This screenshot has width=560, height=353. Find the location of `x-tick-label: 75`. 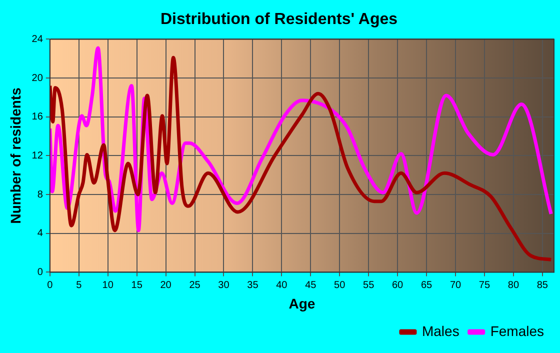

x-tick-label: 75 is located at coordinates (484, 285).